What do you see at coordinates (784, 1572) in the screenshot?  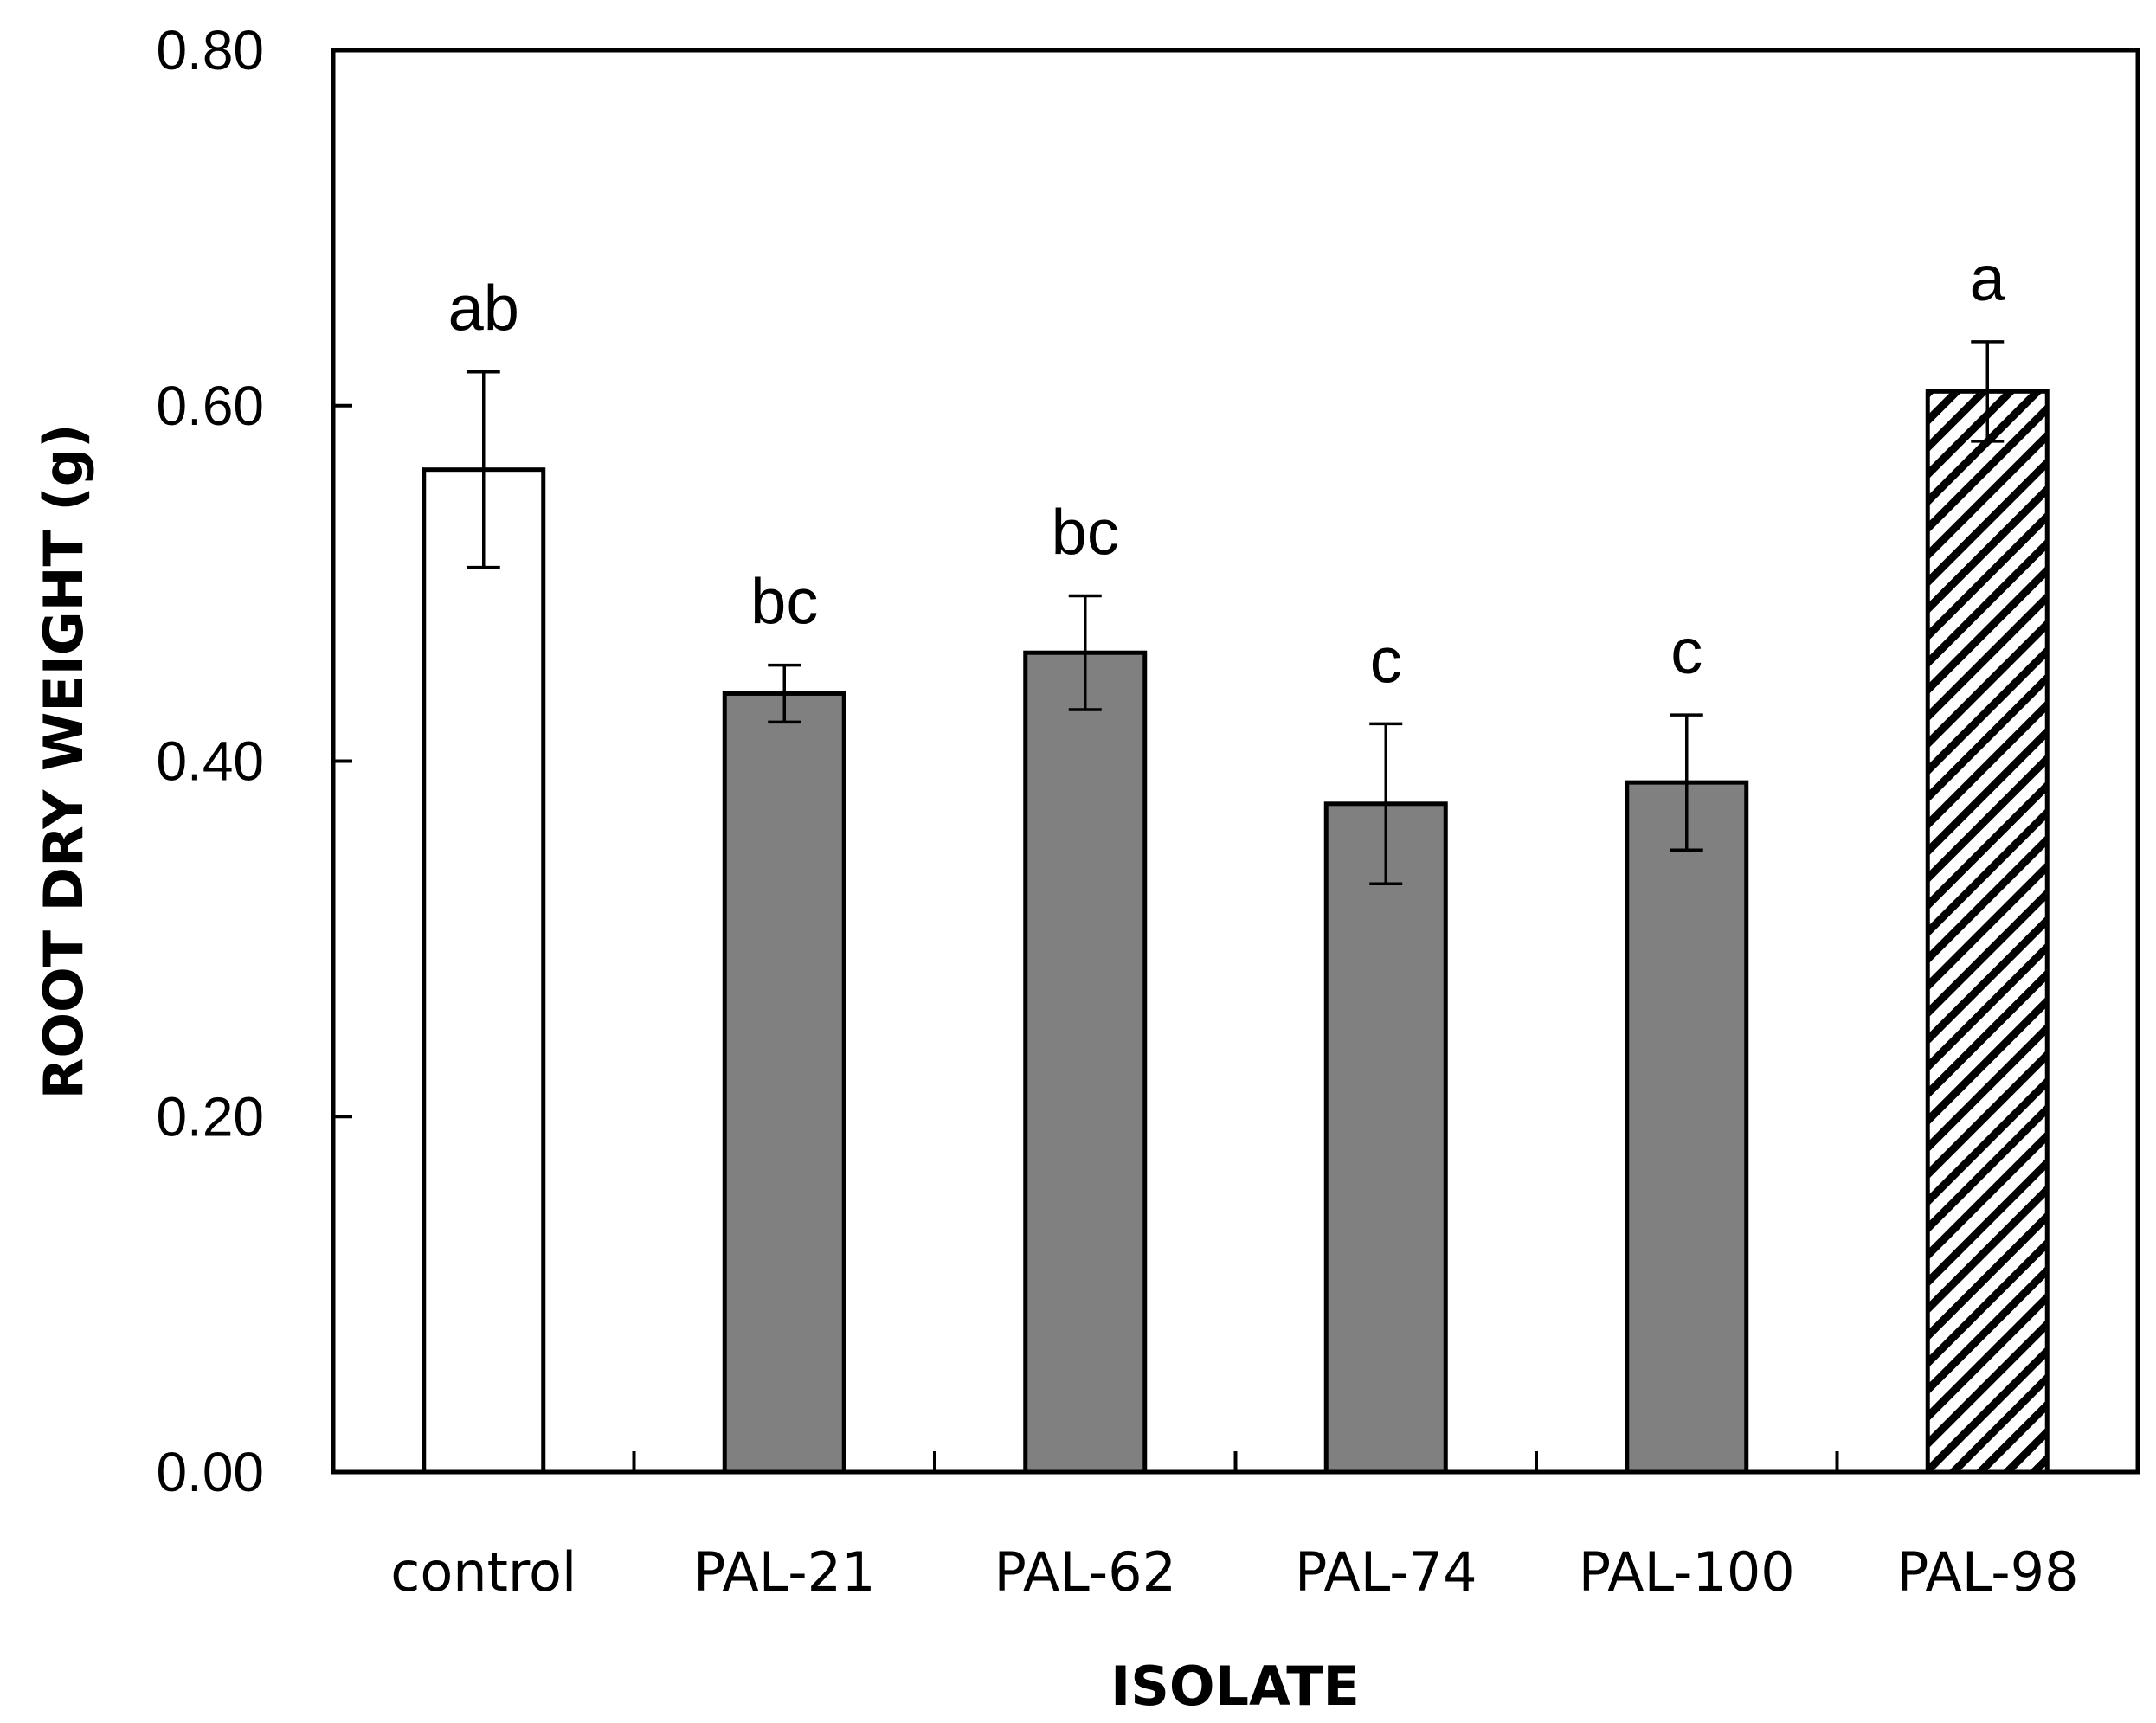 I see `x-tick-label: PAL-21` at bounding box center [784, 1572].